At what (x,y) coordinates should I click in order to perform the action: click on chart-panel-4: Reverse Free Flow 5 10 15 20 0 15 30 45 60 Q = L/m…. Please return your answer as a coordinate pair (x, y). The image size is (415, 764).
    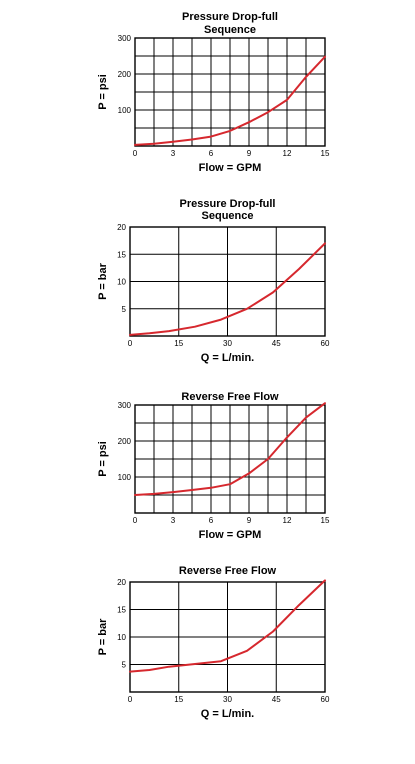
    Looking at the image, I should click on (213, 642).